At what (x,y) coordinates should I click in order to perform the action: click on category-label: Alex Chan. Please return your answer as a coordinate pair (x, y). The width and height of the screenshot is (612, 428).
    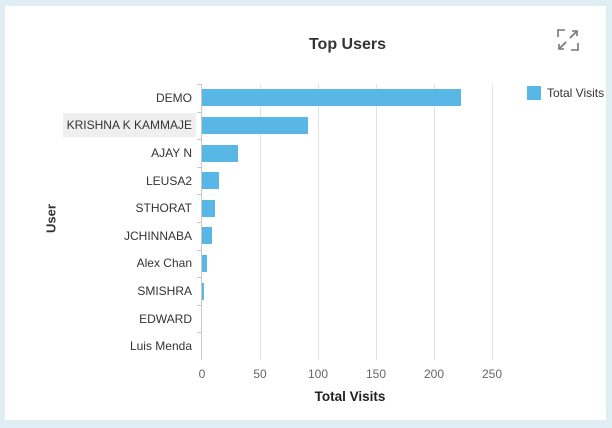
    Looking at the image, I should click on (164, 263).